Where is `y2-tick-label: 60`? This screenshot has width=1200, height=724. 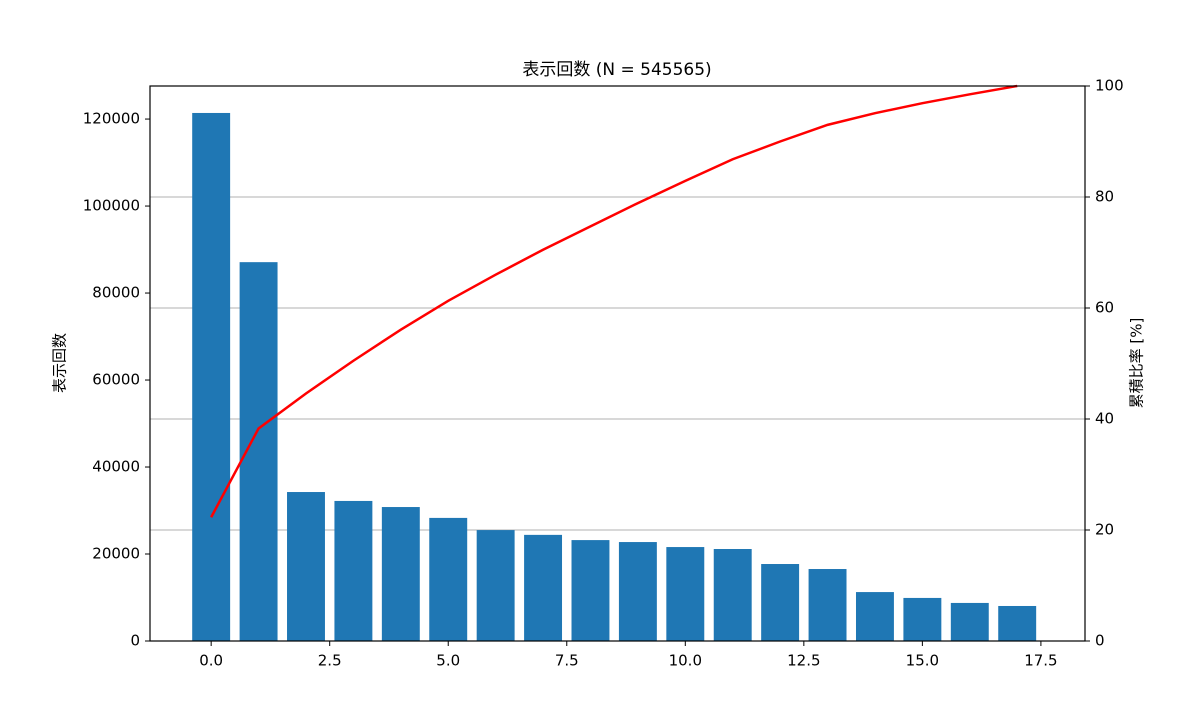 y2-tick-label: 60 is located at coordinates (1104, 308).